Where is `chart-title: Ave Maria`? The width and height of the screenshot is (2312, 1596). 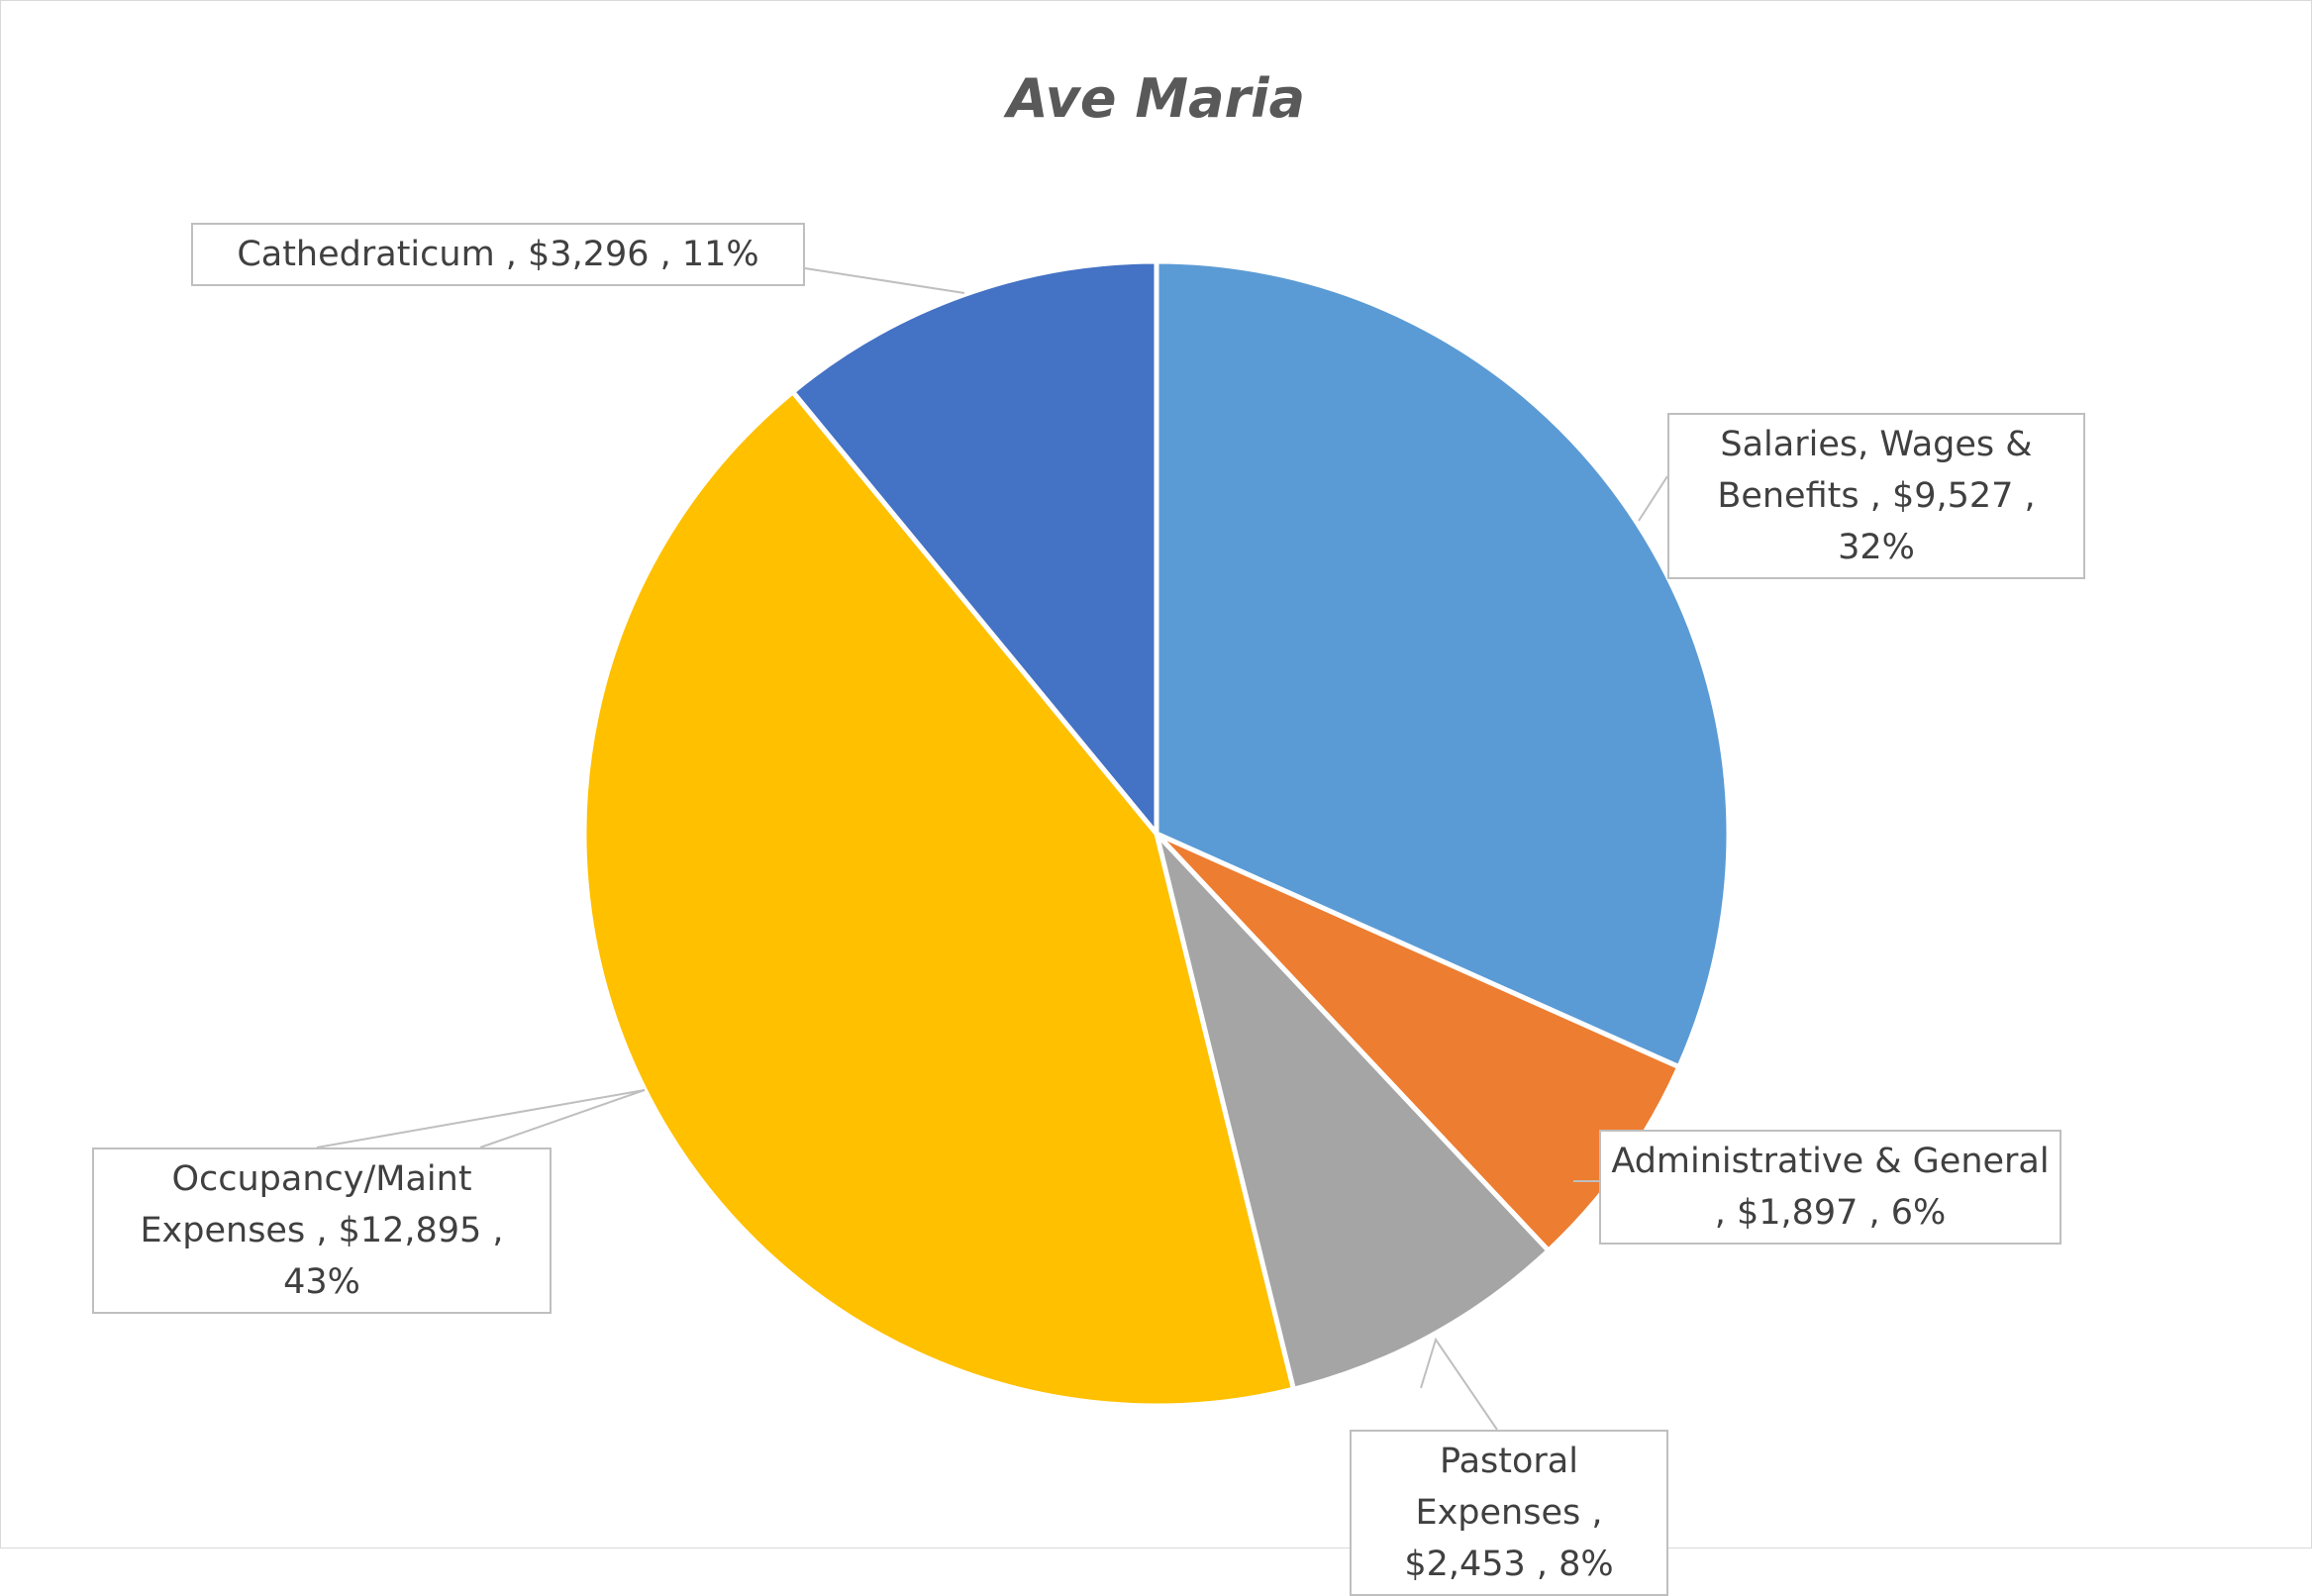 chart-title: Ave Maria is located at coordinates (1156, 98).